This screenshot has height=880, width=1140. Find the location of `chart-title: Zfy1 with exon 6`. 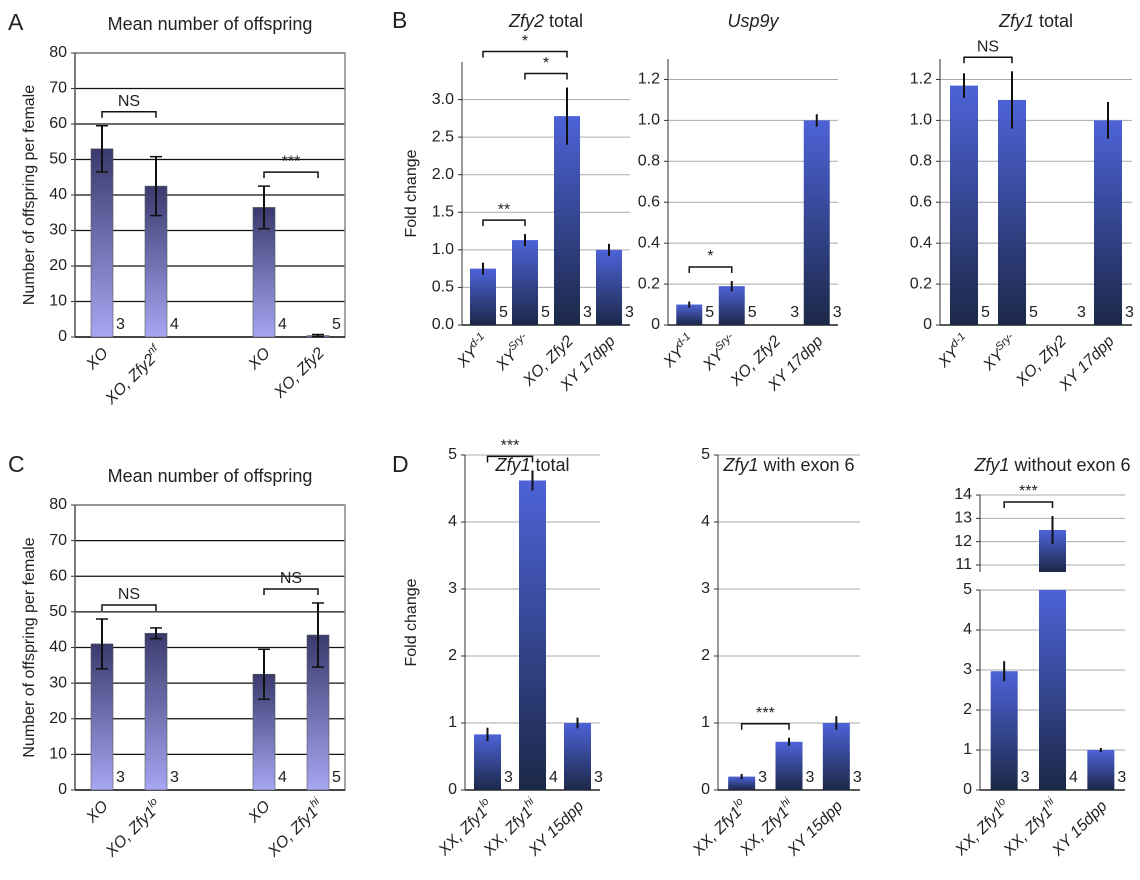

chart-title: Zfy1 with exon 6 is located at coordinates (788, 465).